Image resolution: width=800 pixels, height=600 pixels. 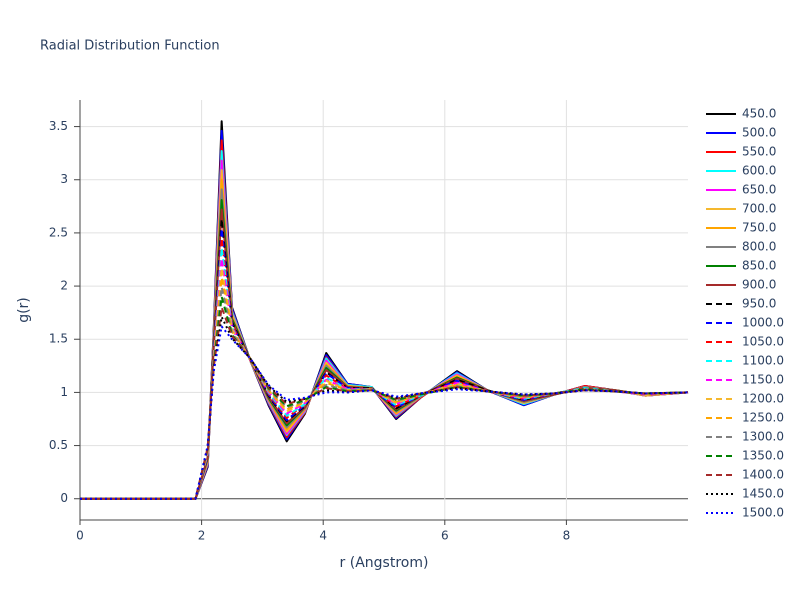 I want to click on y-tick-label: 2, so click(x=64, y=286).